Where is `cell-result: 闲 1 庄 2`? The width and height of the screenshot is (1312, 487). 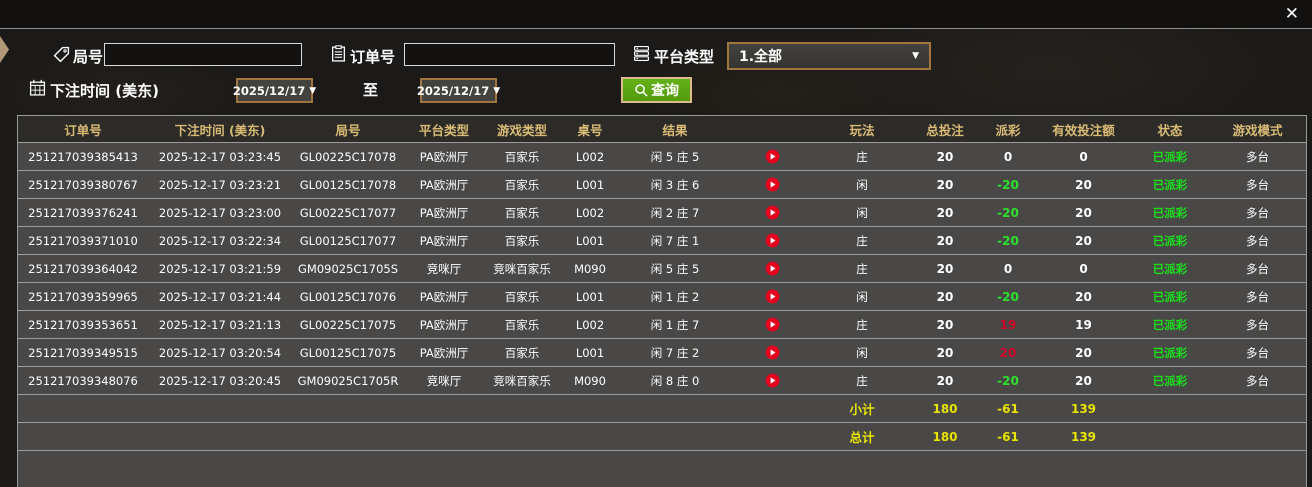
cell-result: 闲 1 庄 2 is located at coordinates (675, 296).